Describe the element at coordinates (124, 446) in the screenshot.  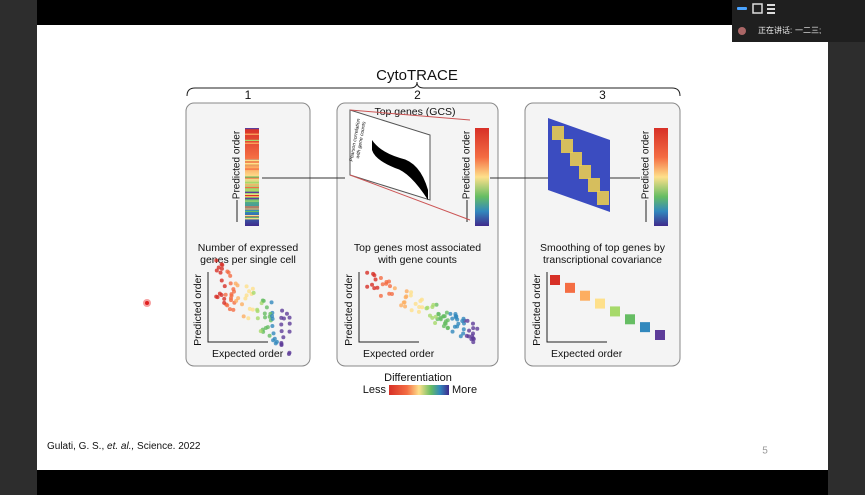
I see `citation: Gulati, G. S., et. al., Science. 2022` at that location.